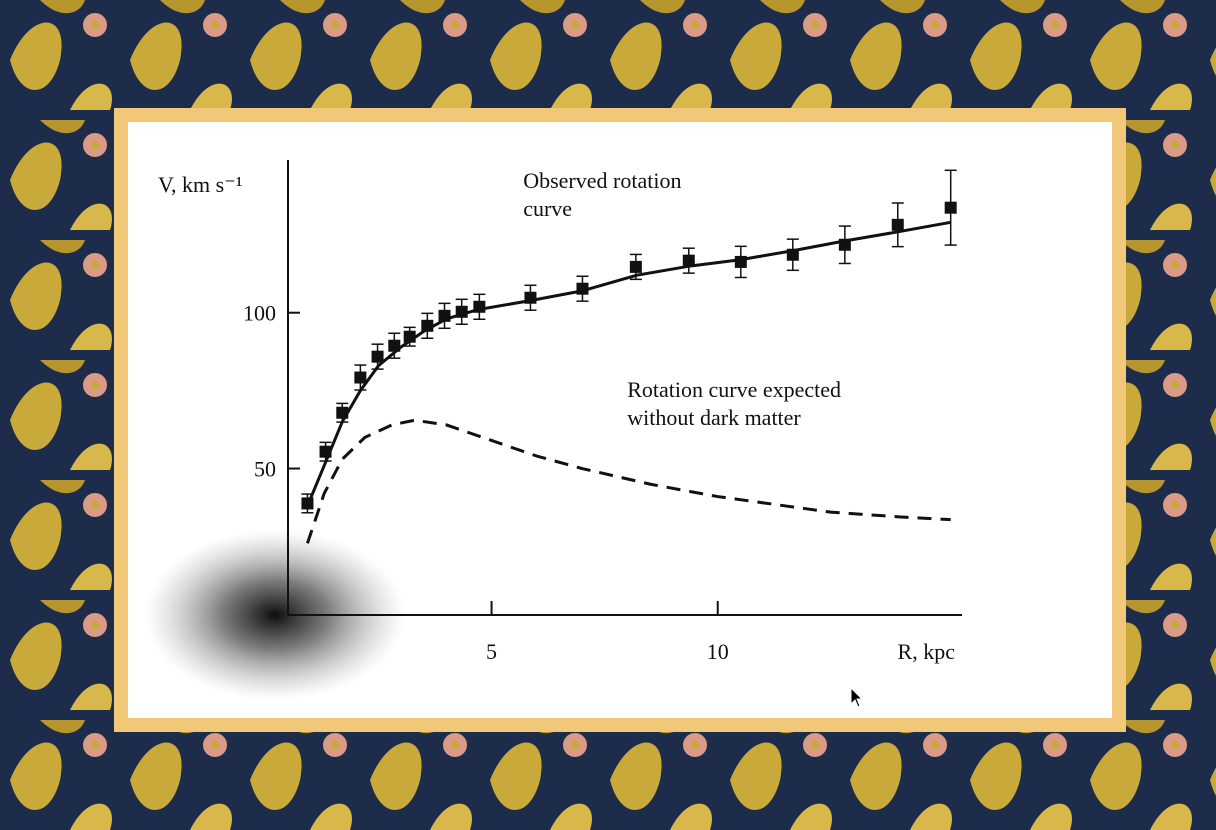 The height and width of the screenshot is (830, 1216). What do you see at coordinates (491, 651) in the screenshot?
I see `x-tick-label: 5` at bounding box center [491, 651].